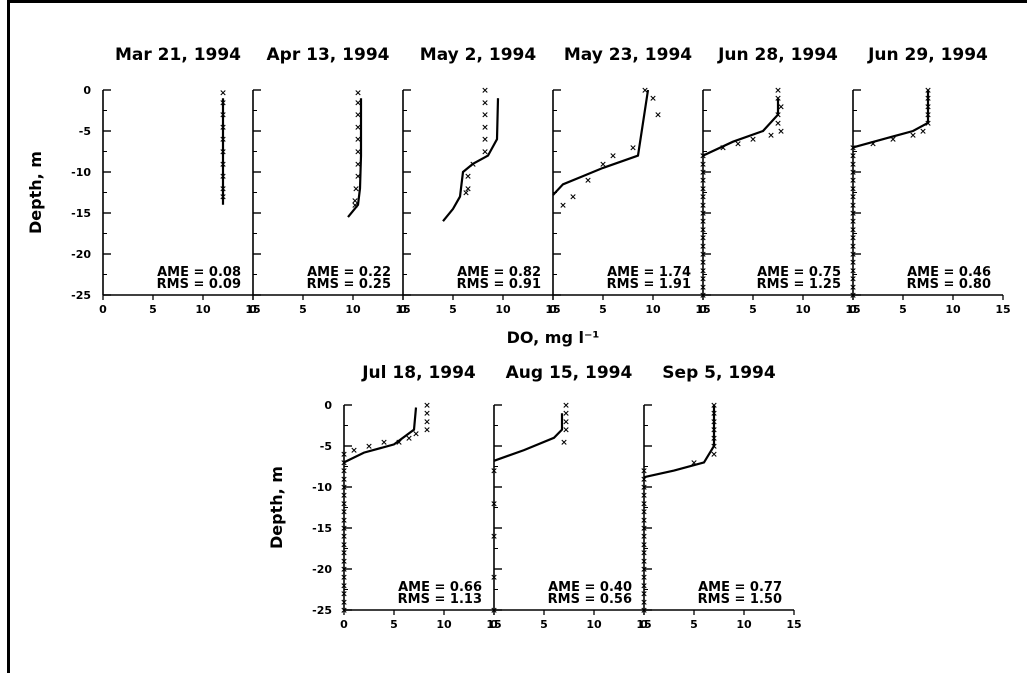 This screenshot has height=673, width=1027. What do you see at coordinates (349, 284) in the screenshot?
I see `rms-stat: RMS = 0.25` at bounding box center [349, 284].